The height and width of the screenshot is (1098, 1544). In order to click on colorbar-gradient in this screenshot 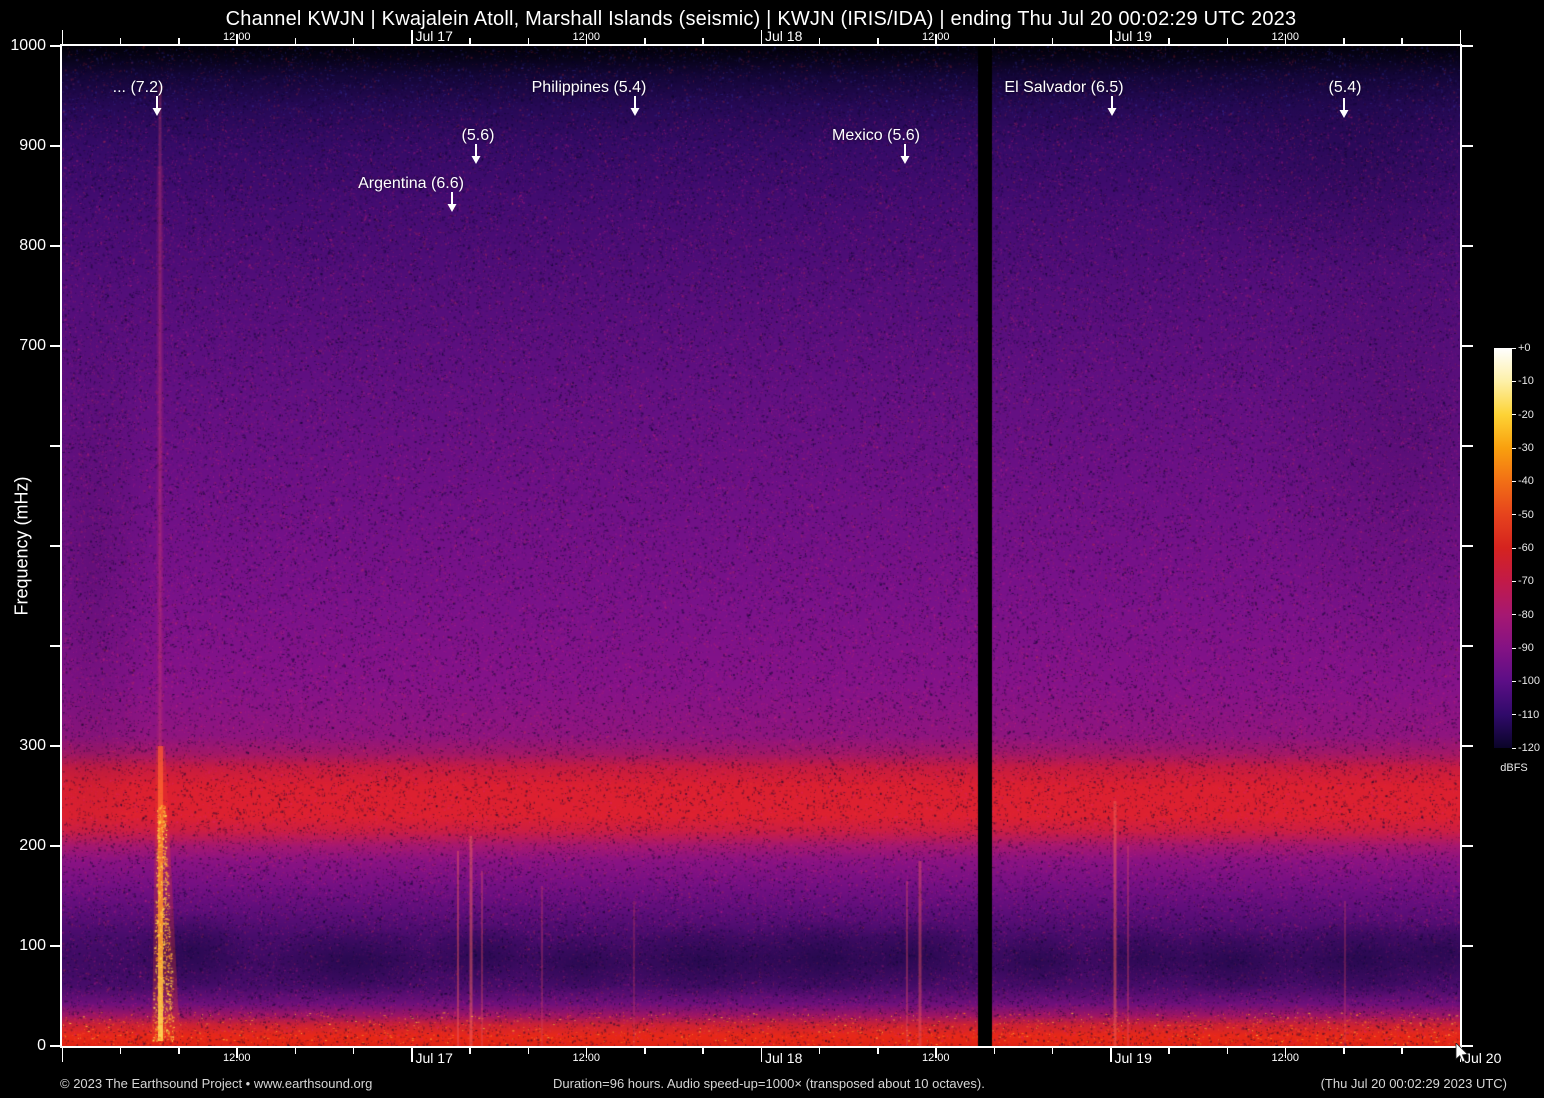, I will do `click(1503, 548)`.